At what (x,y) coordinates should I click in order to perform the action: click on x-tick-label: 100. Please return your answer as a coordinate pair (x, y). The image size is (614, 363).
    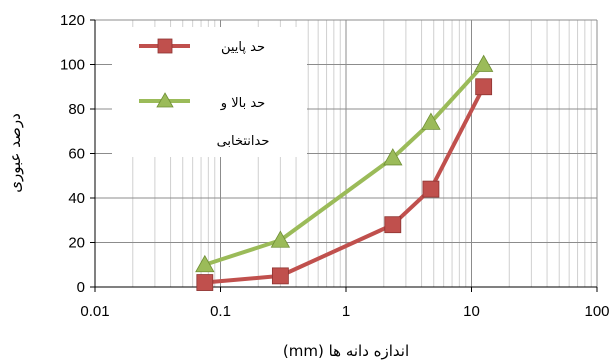
    Looking at the image, I should click on (596, 311).